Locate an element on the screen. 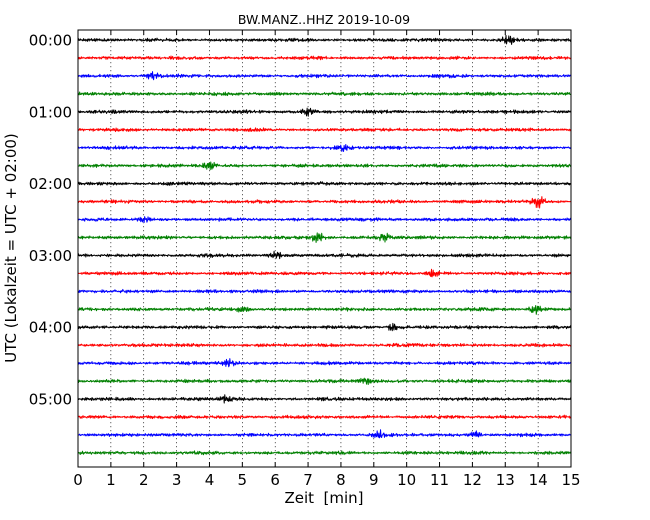 The width and height of the screenshot is (650, 520). x-tick-label: 6 is located at coordinates (275, 480).